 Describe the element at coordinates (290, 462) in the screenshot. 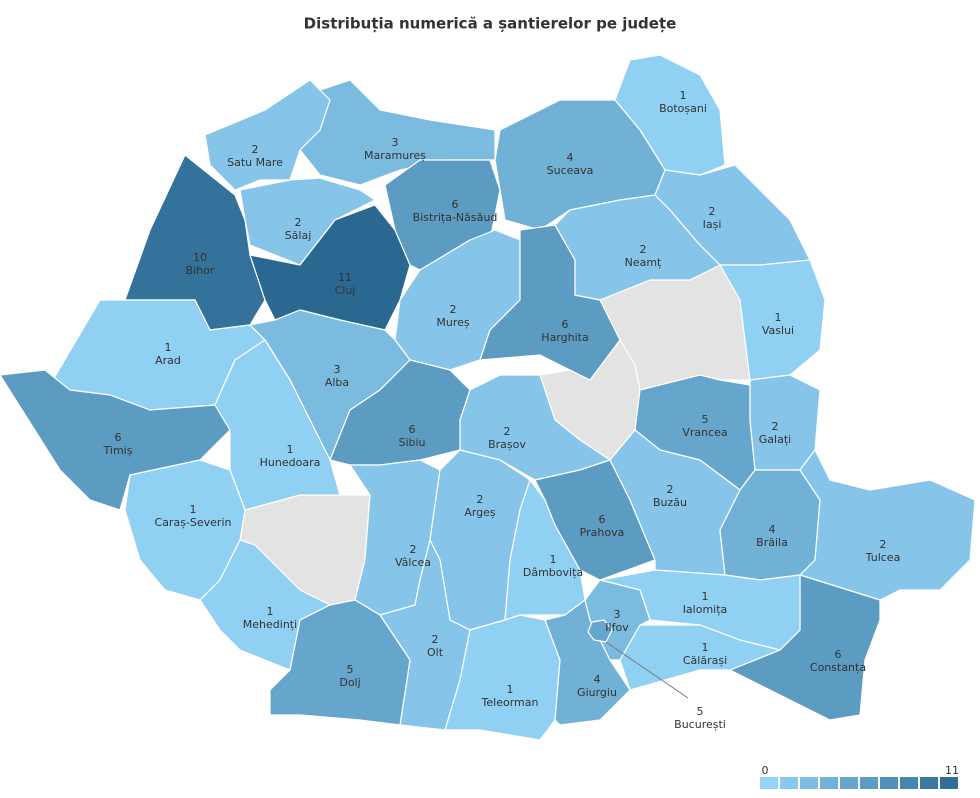

I see `county-name: Hunedoara` at that location.